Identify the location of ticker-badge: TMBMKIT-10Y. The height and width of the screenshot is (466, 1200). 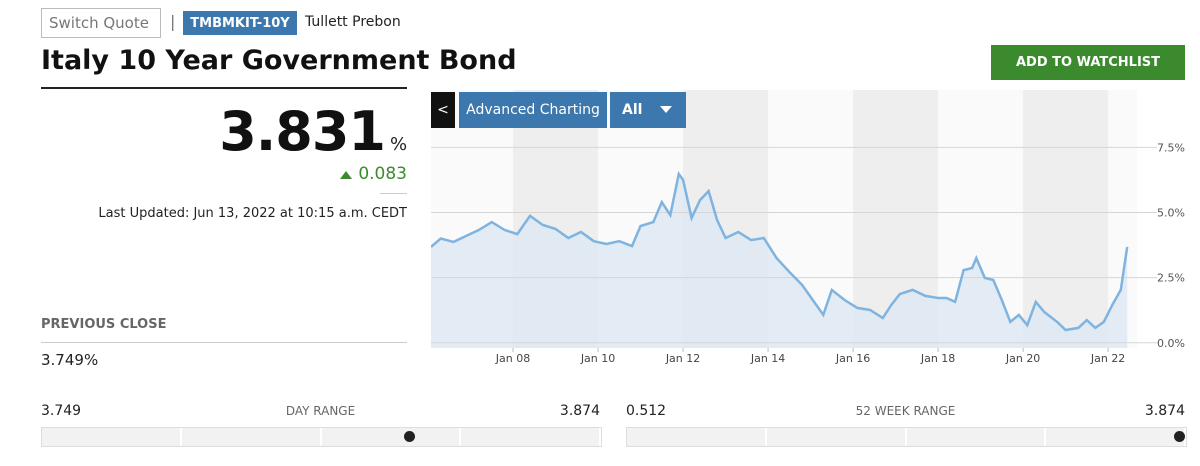
(240, 23).